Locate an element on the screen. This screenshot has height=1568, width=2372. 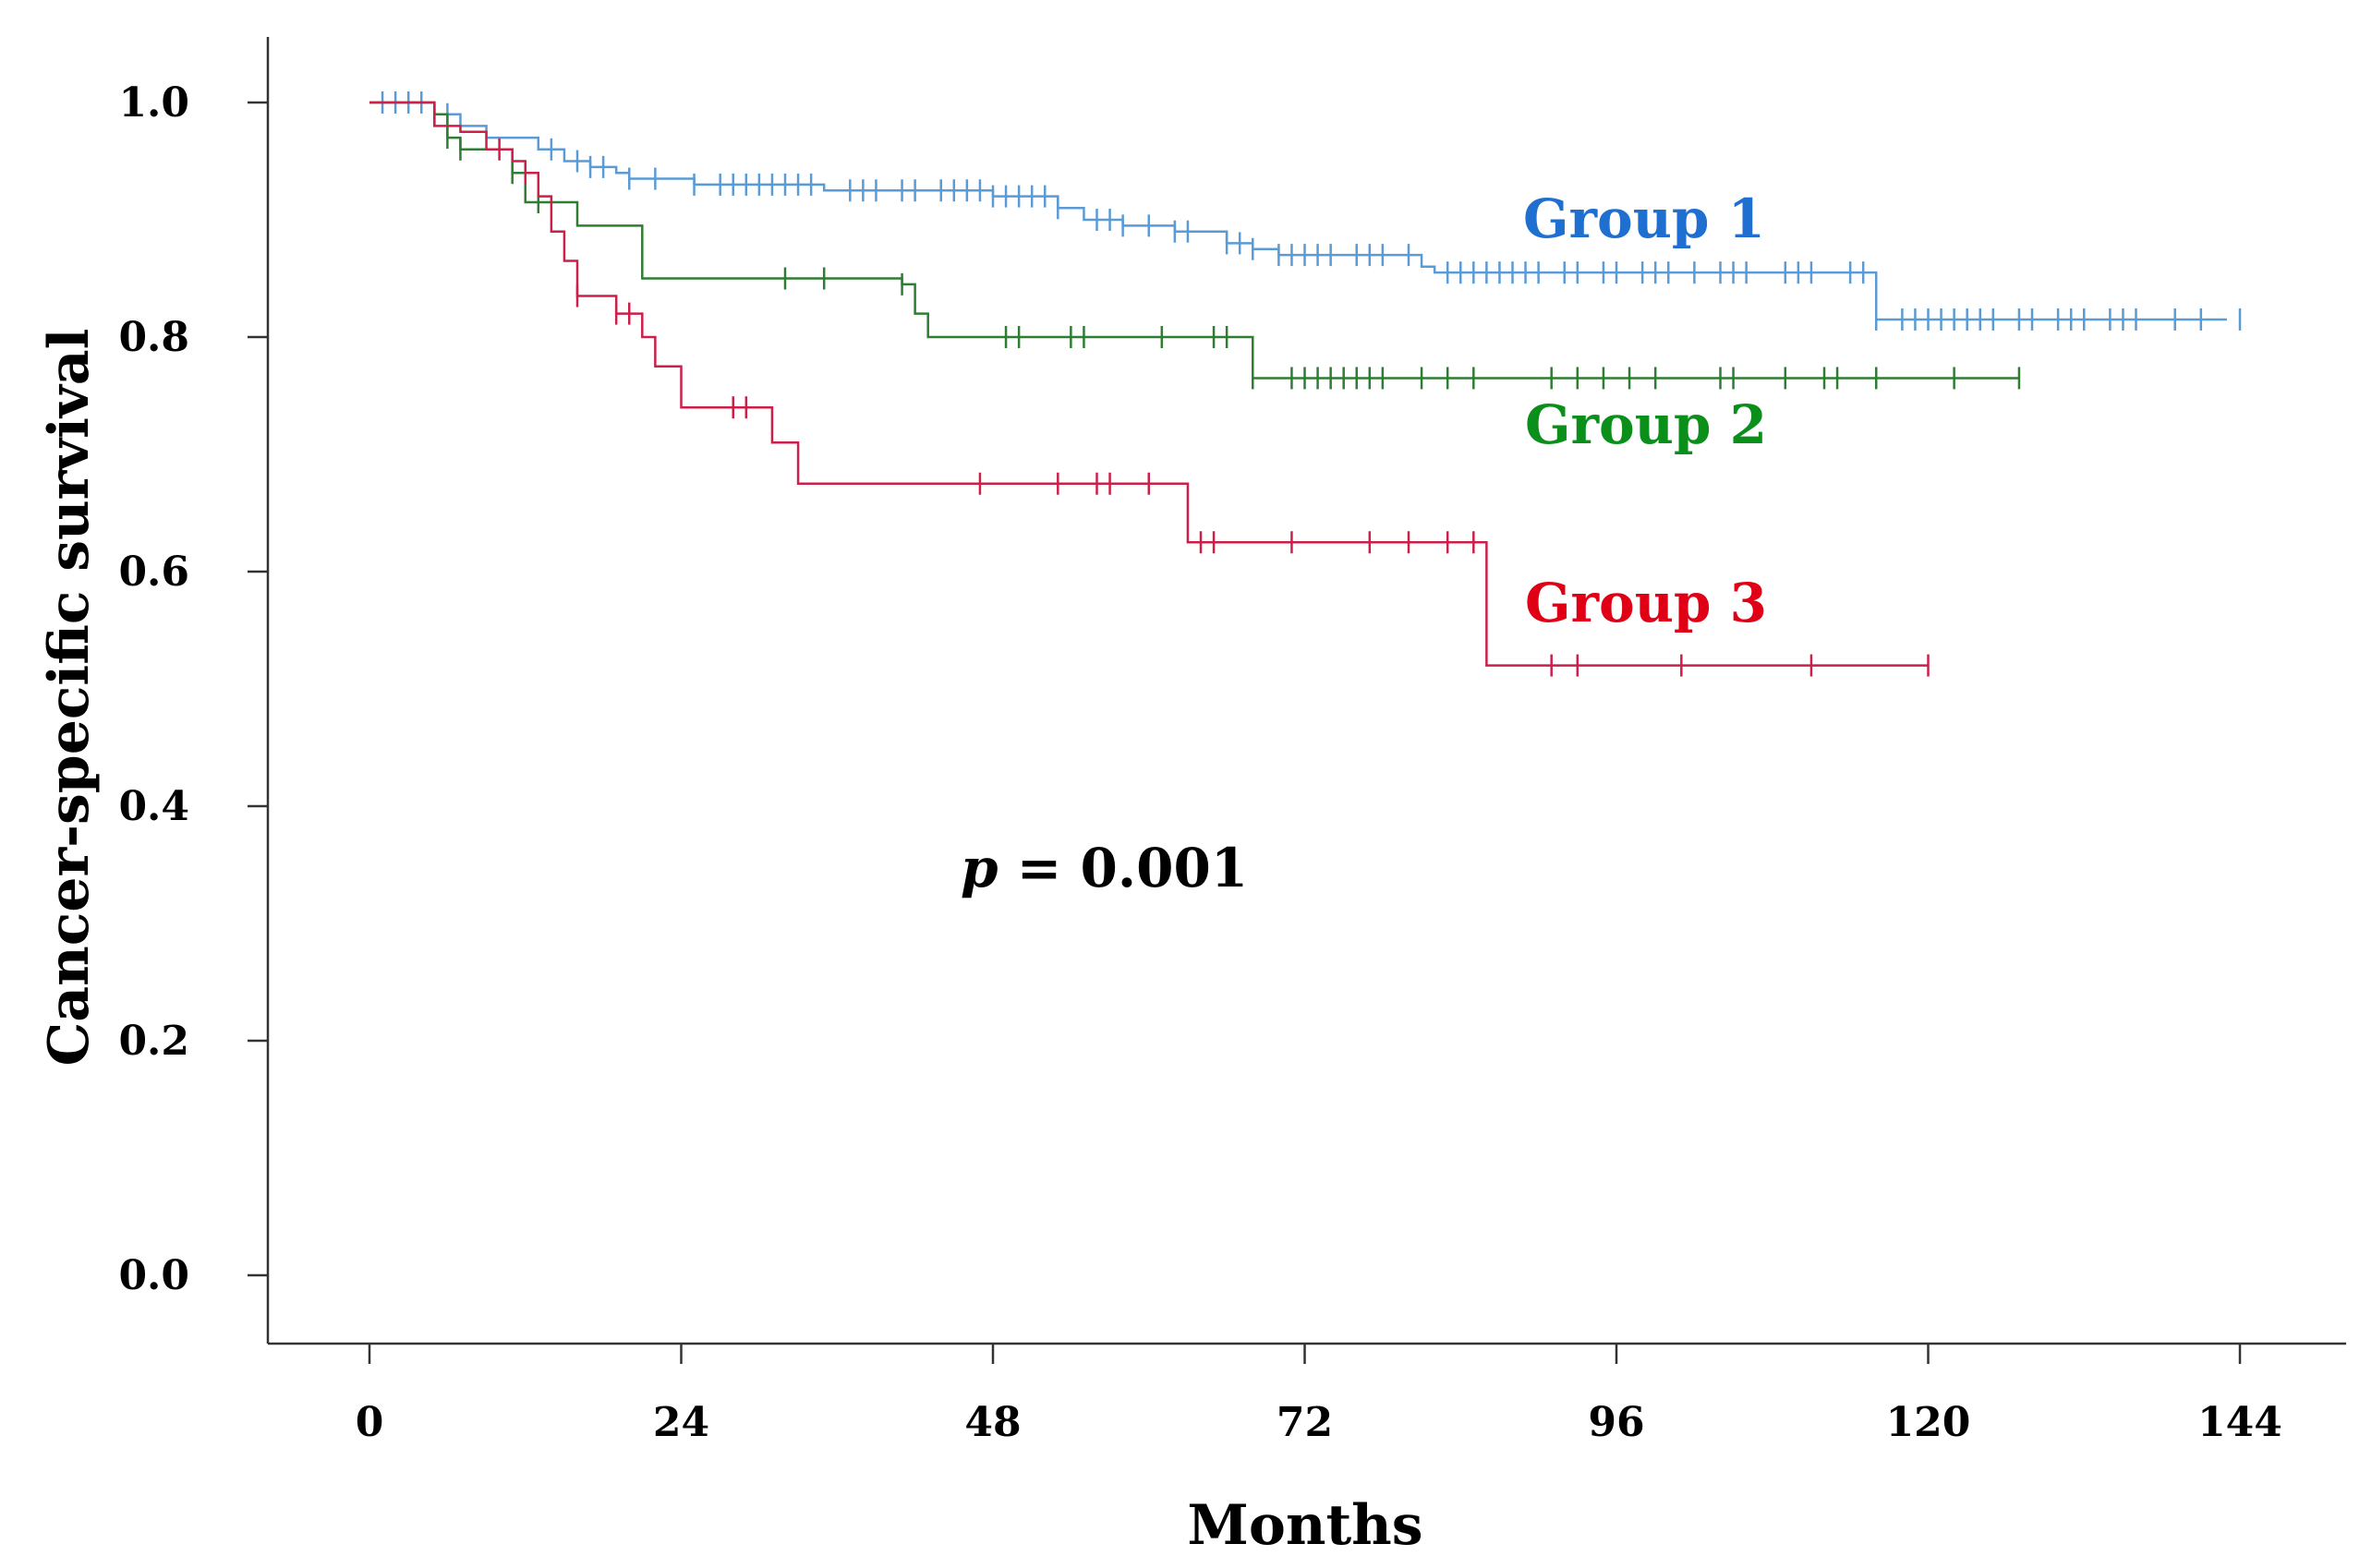
x-tick-label: 24 is located at coordinates (681, 1423).